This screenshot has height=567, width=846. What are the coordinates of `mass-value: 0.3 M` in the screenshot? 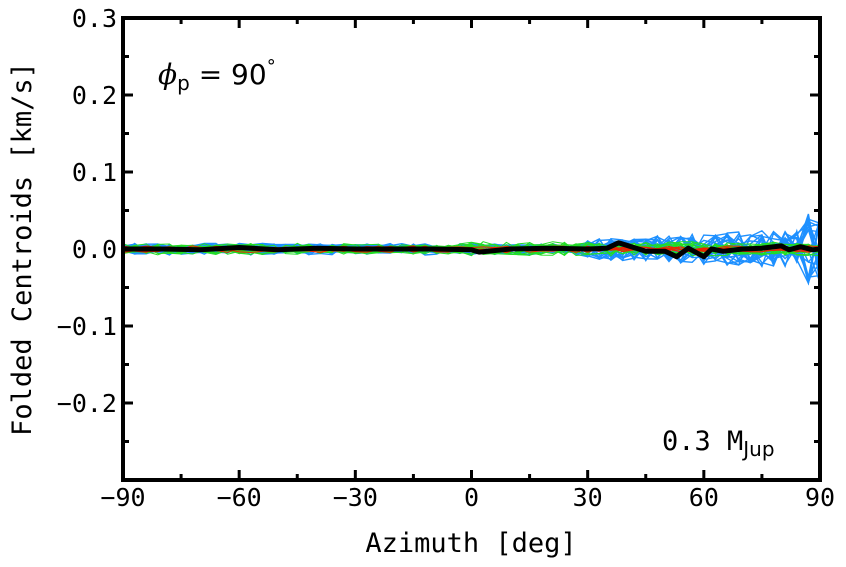 It's located at (702, 441).